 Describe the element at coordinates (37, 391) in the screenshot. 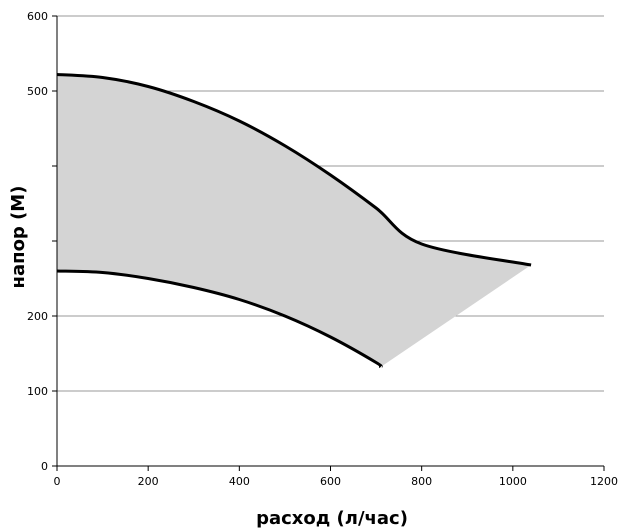

I see `y-tick-label: 100` at that location.